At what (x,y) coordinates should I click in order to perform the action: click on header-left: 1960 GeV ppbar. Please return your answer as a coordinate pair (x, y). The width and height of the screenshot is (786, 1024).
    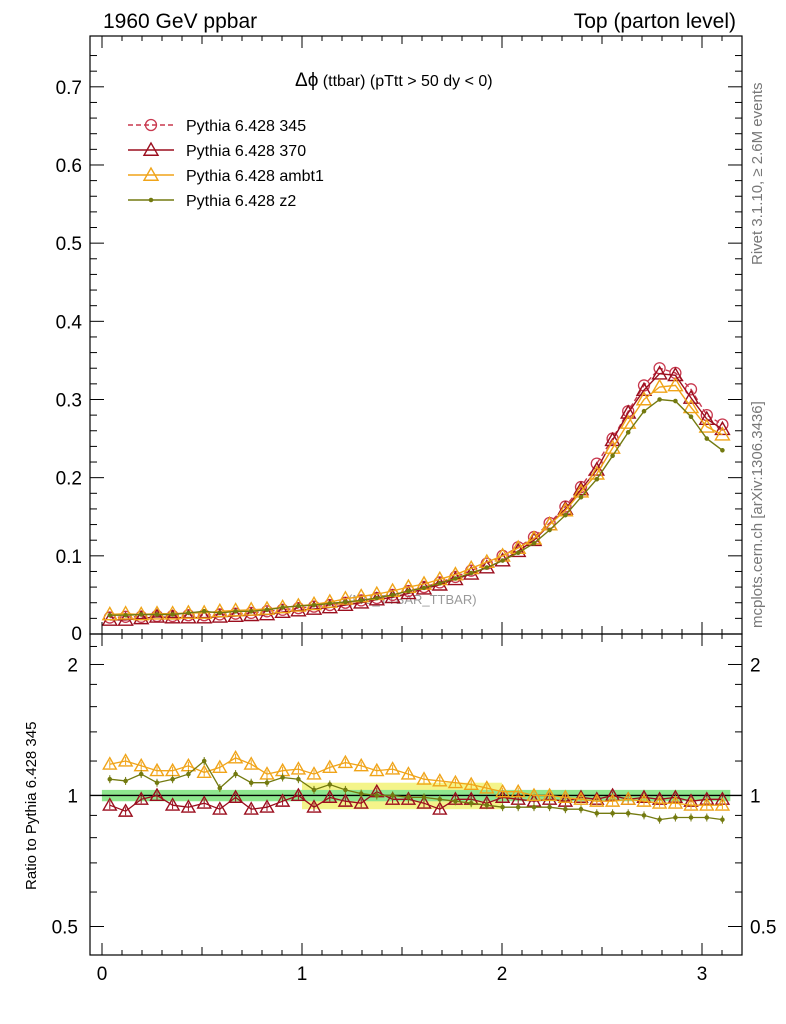
    Looking at the image, I should click on (180, 21).